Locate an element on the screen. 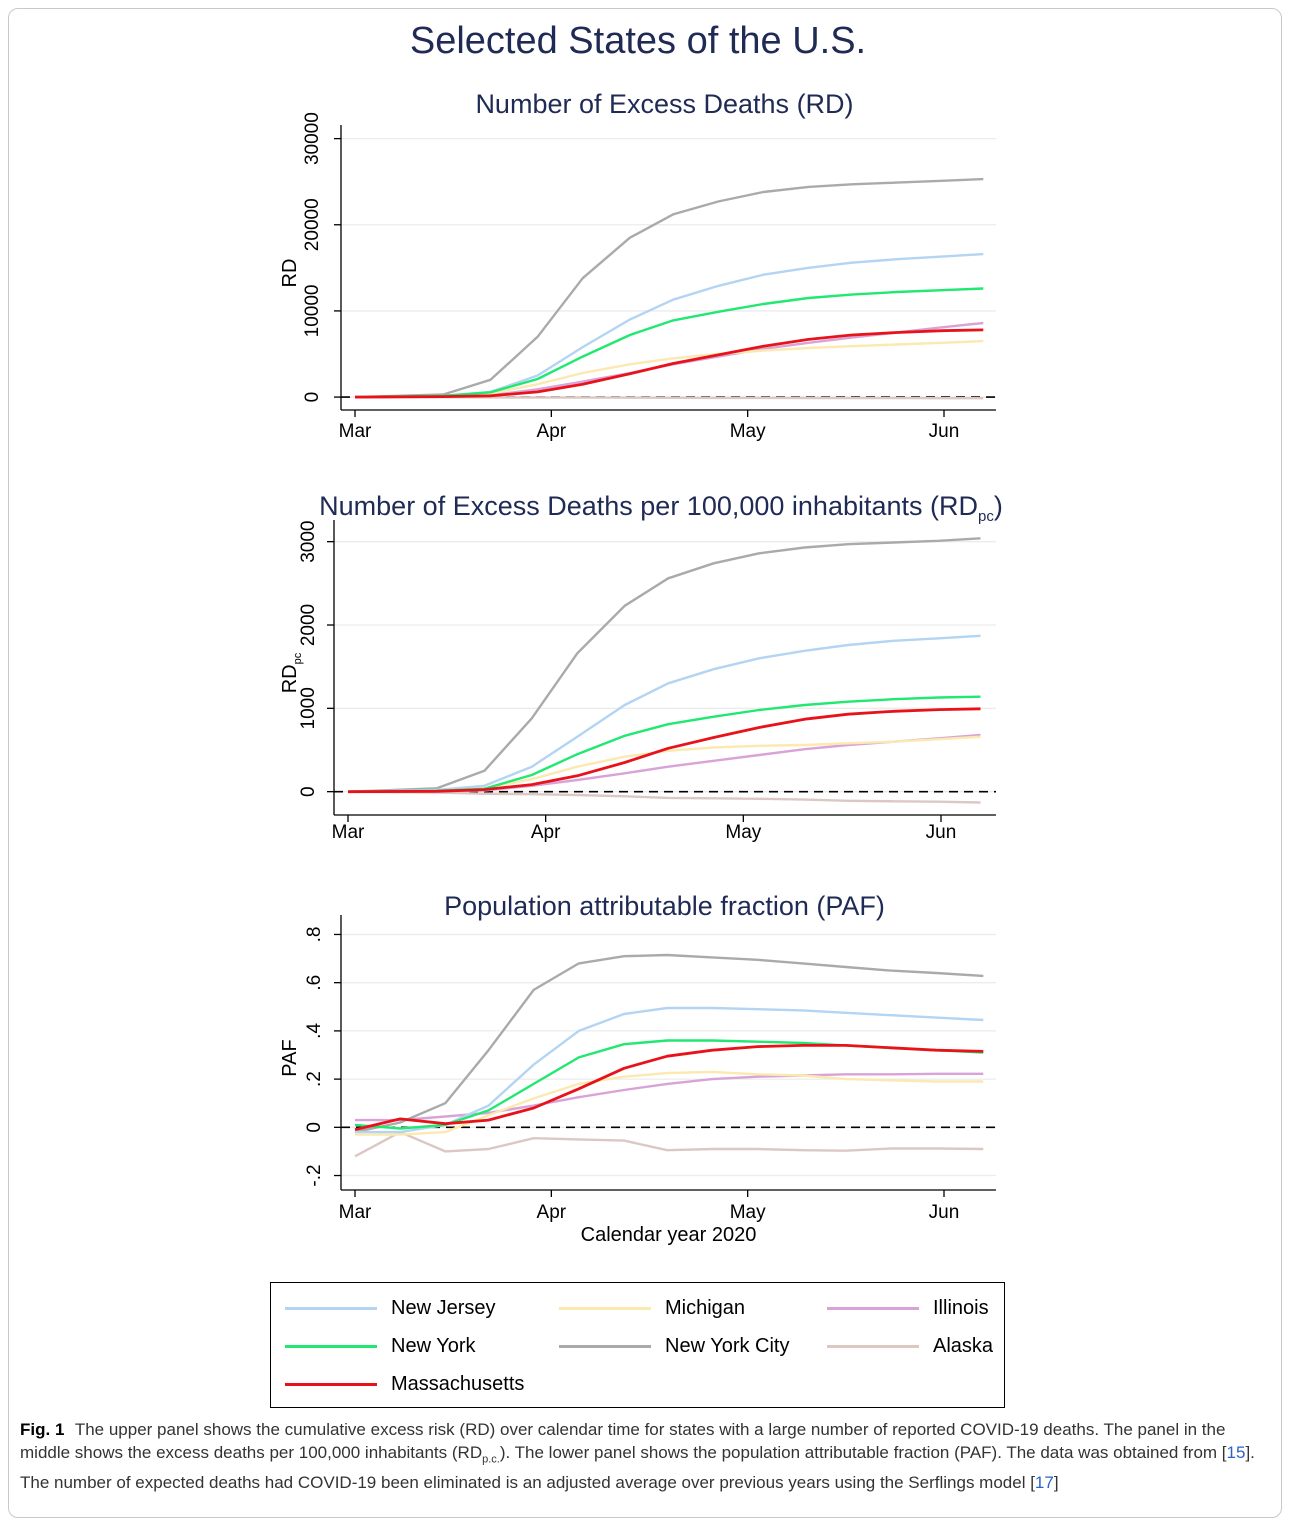 The image size is (1292, 1527). legend-item-new-york-city: New York City is located at coordinates (674, 1346).